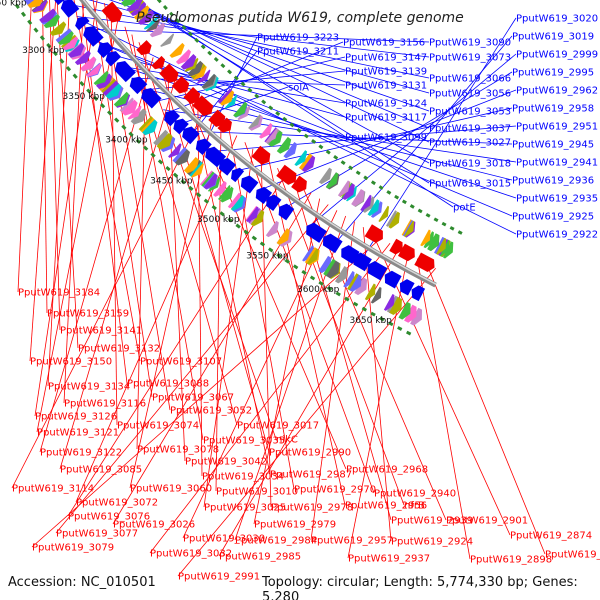 This screenshot has width=600, height=600. What do you see at coordinates (370, 321) in the screenshot?
I see `kbp-tick-label: 3650 kbp` at bounding box center [370, 321].